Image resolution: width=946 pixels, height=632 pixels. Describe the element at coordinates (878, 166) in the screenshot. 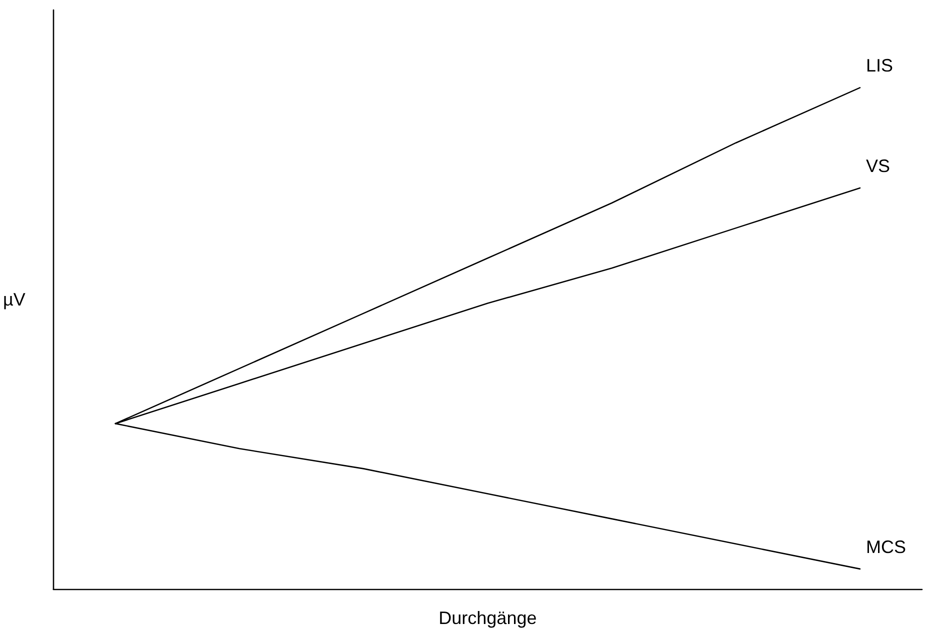

I see `series-label: VS` at that location.